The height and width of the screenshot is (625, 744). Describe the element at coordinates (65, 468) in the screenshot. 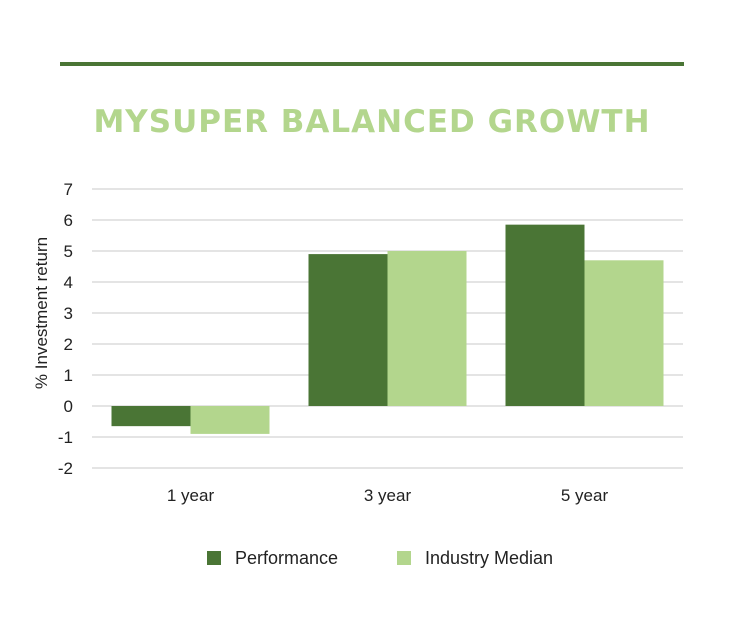

I see `y-tick-label: -2` at that location.